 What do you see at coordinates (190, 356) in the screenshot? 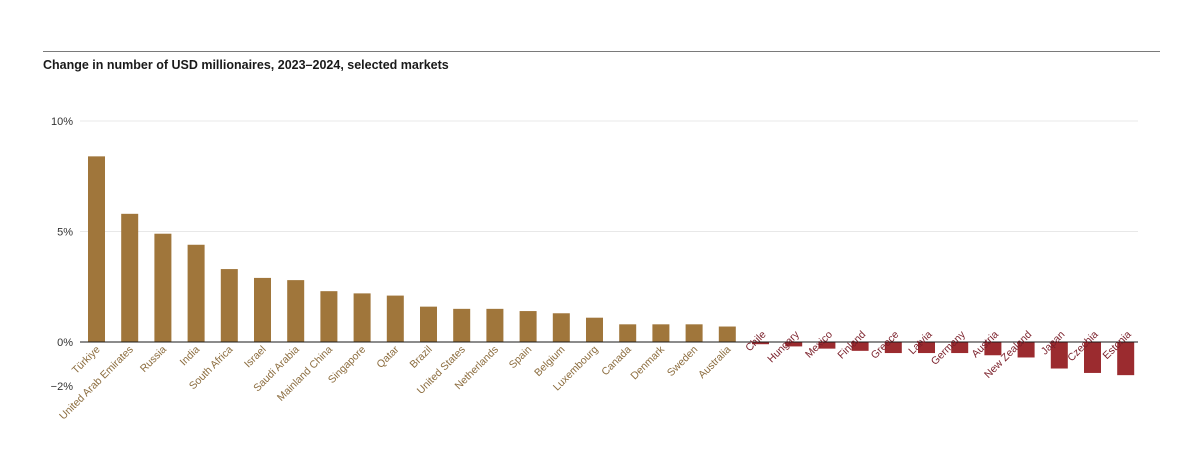
I see `category-label: India` at bounding box center [190, 356].